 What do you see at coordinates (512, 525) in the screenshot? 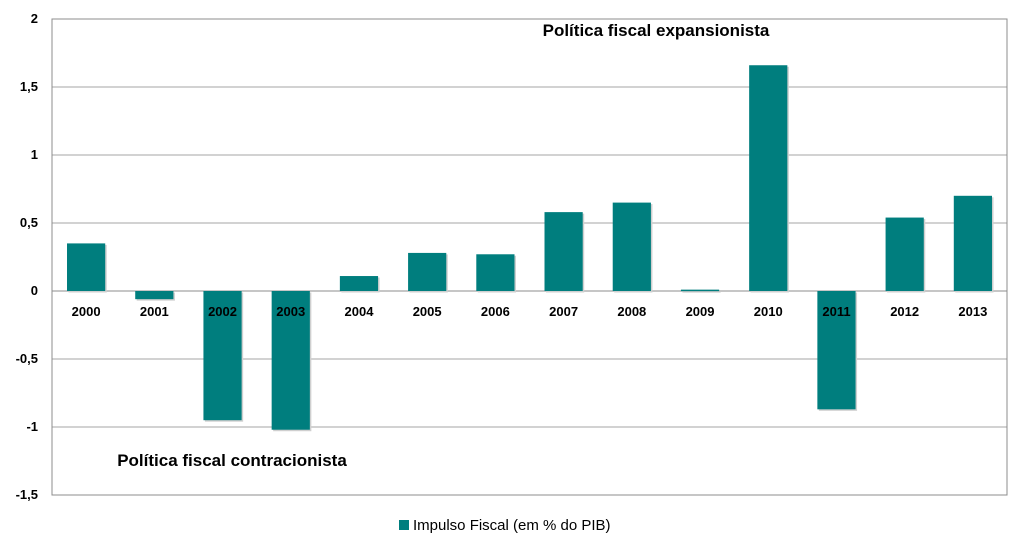
I see `legend-label: Impulso Fiscal (em % do PIB)` at bounding box center [512, 525].